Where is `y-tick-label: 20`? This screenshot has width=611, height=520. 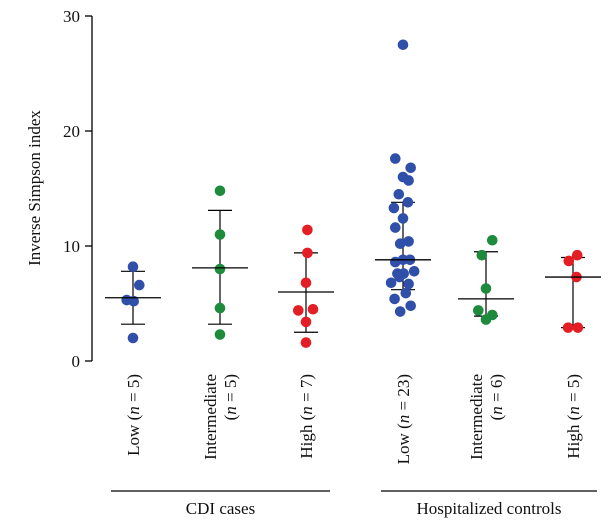 y-tick-label: 20 is located at coordinates (71, 131).